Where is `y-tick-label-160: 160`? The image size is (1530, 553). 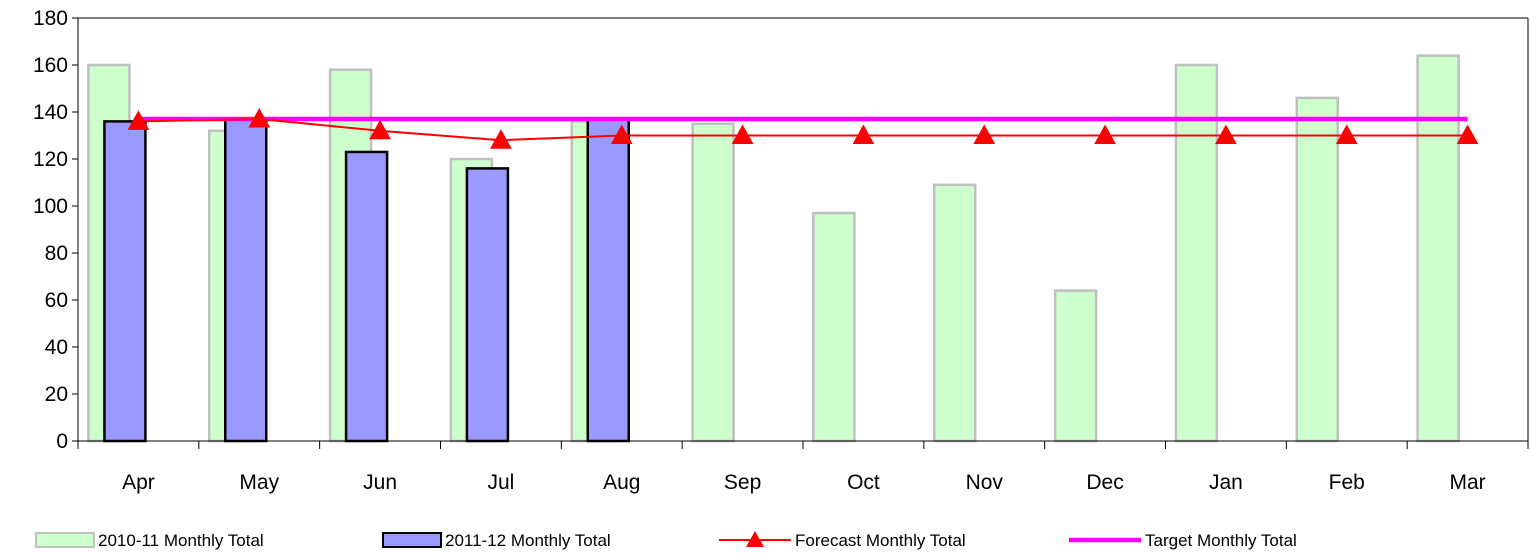
y-tick-label-160: 160 is located at coordinates (50, 65).